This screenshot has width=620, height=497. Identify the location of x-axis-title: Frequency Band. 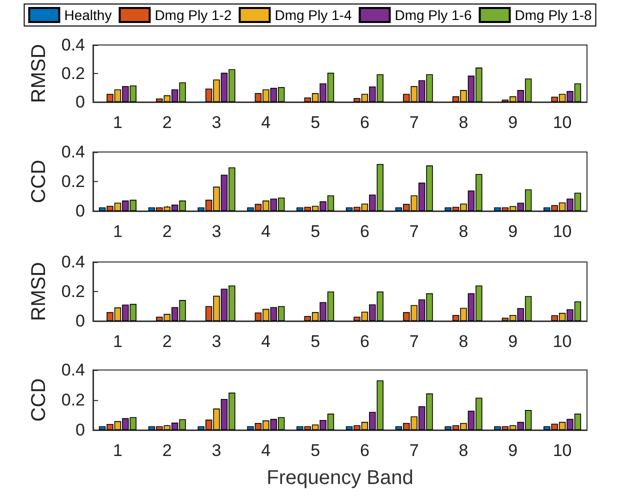
(340, 478).